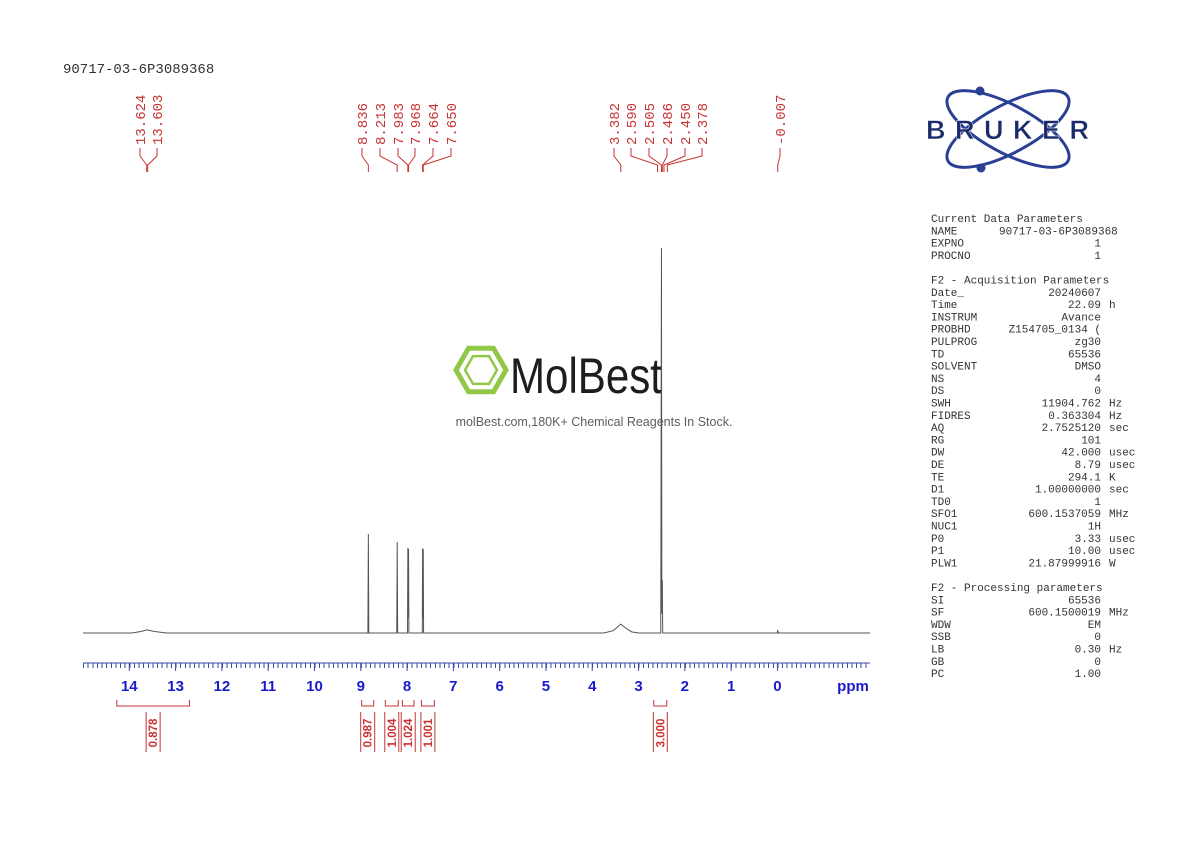 This screenshot has height=842, width=1190. Describe the element at coordinates (731, 686) in the screenshot. I see `x-tick-label: 1` at that location.